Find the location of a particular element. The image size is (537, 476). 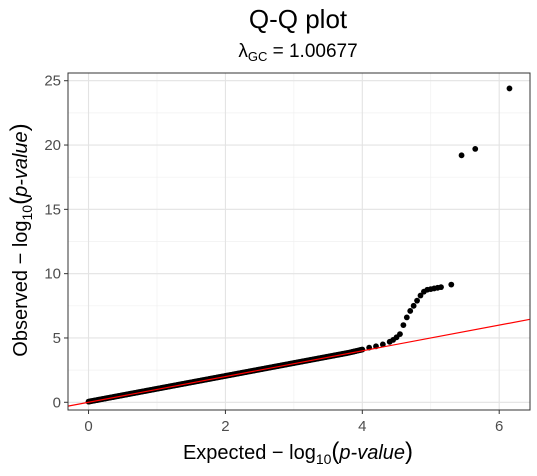

y-tick-label: 0 is located at coordinates (57, 402).